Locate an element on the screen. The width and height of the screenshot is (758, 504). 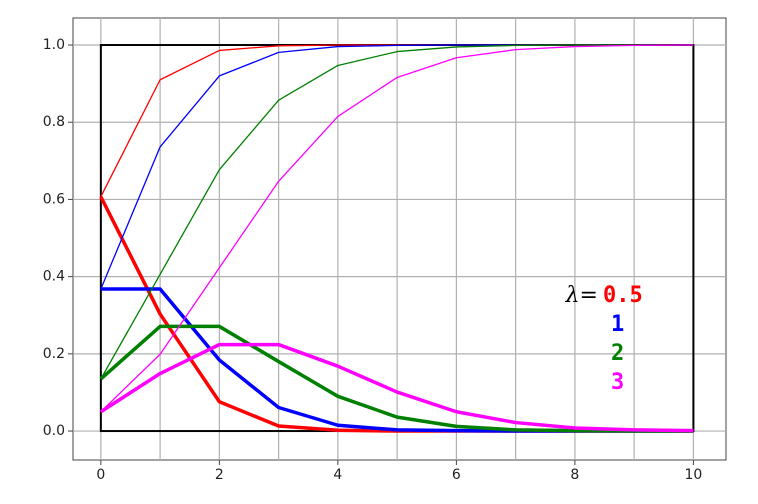
legend-entry: 2 is located at coordinates (617, 353).